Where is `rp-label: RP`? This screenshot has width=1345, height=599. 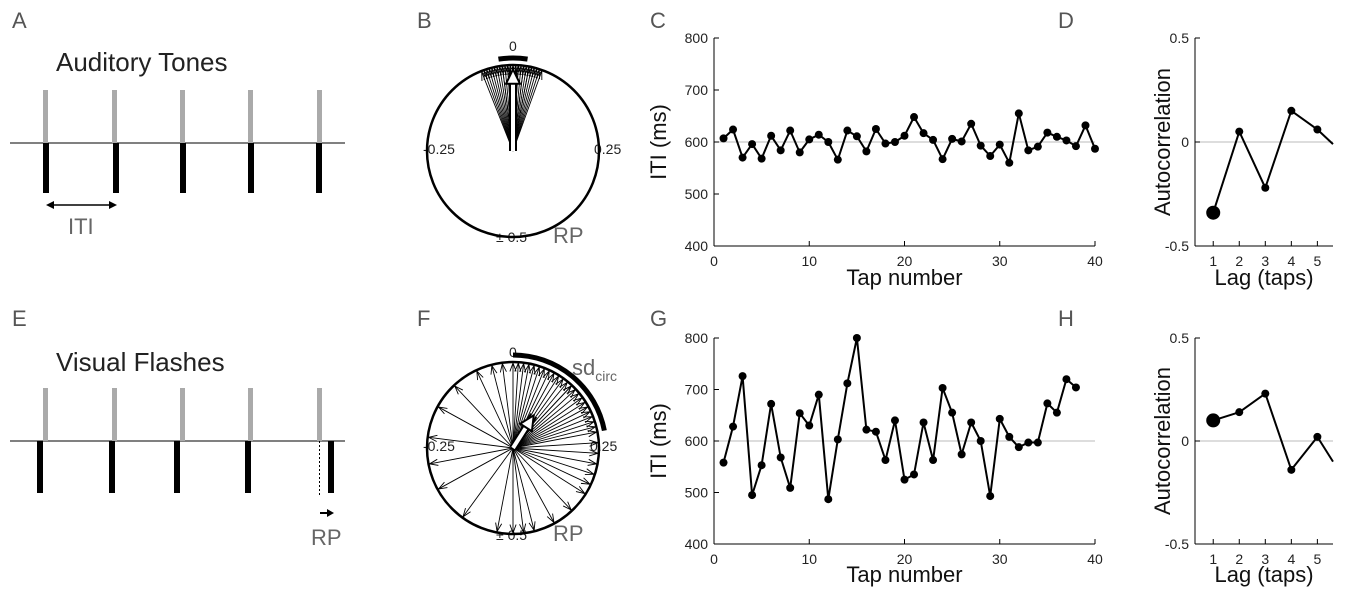 rp-label: RP is located at coordinates (326, 537).